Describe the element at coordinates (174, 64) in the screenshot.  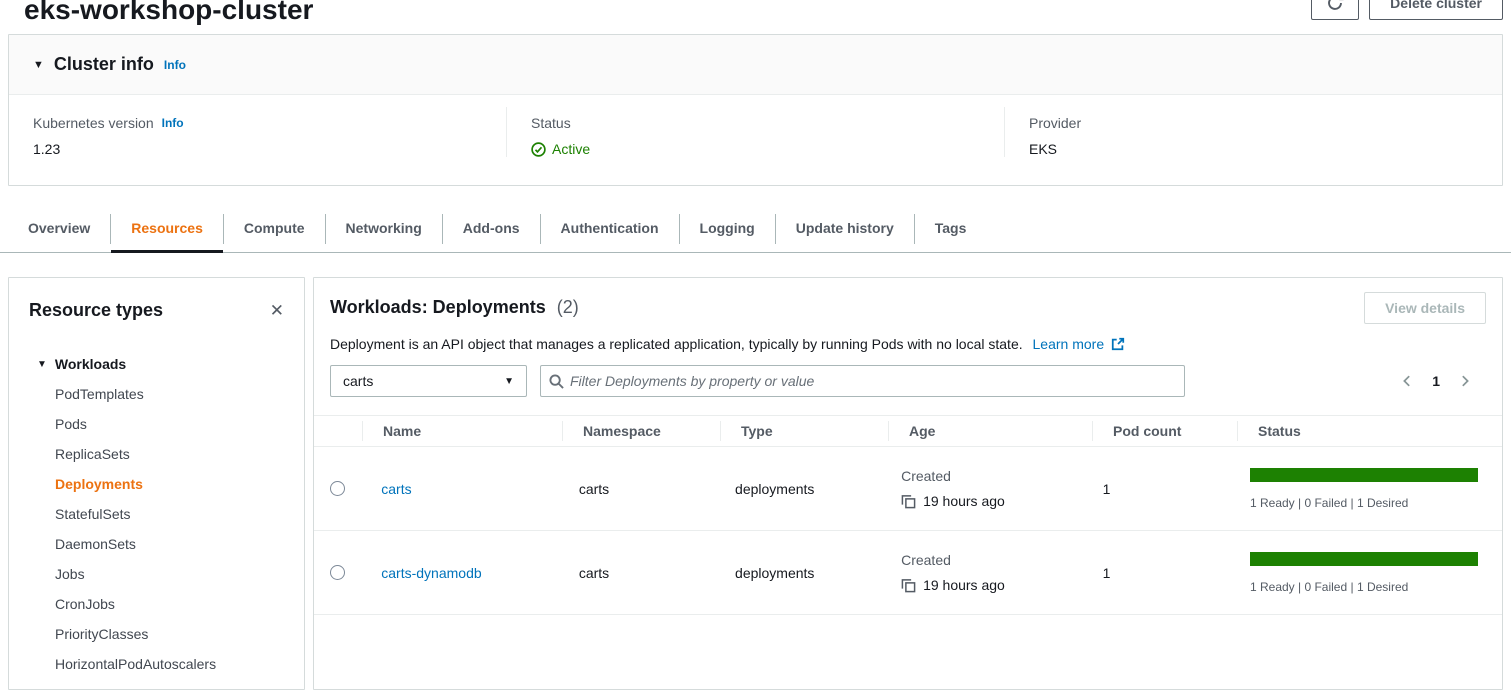
I see `cluster-info-link: Info` at that location.